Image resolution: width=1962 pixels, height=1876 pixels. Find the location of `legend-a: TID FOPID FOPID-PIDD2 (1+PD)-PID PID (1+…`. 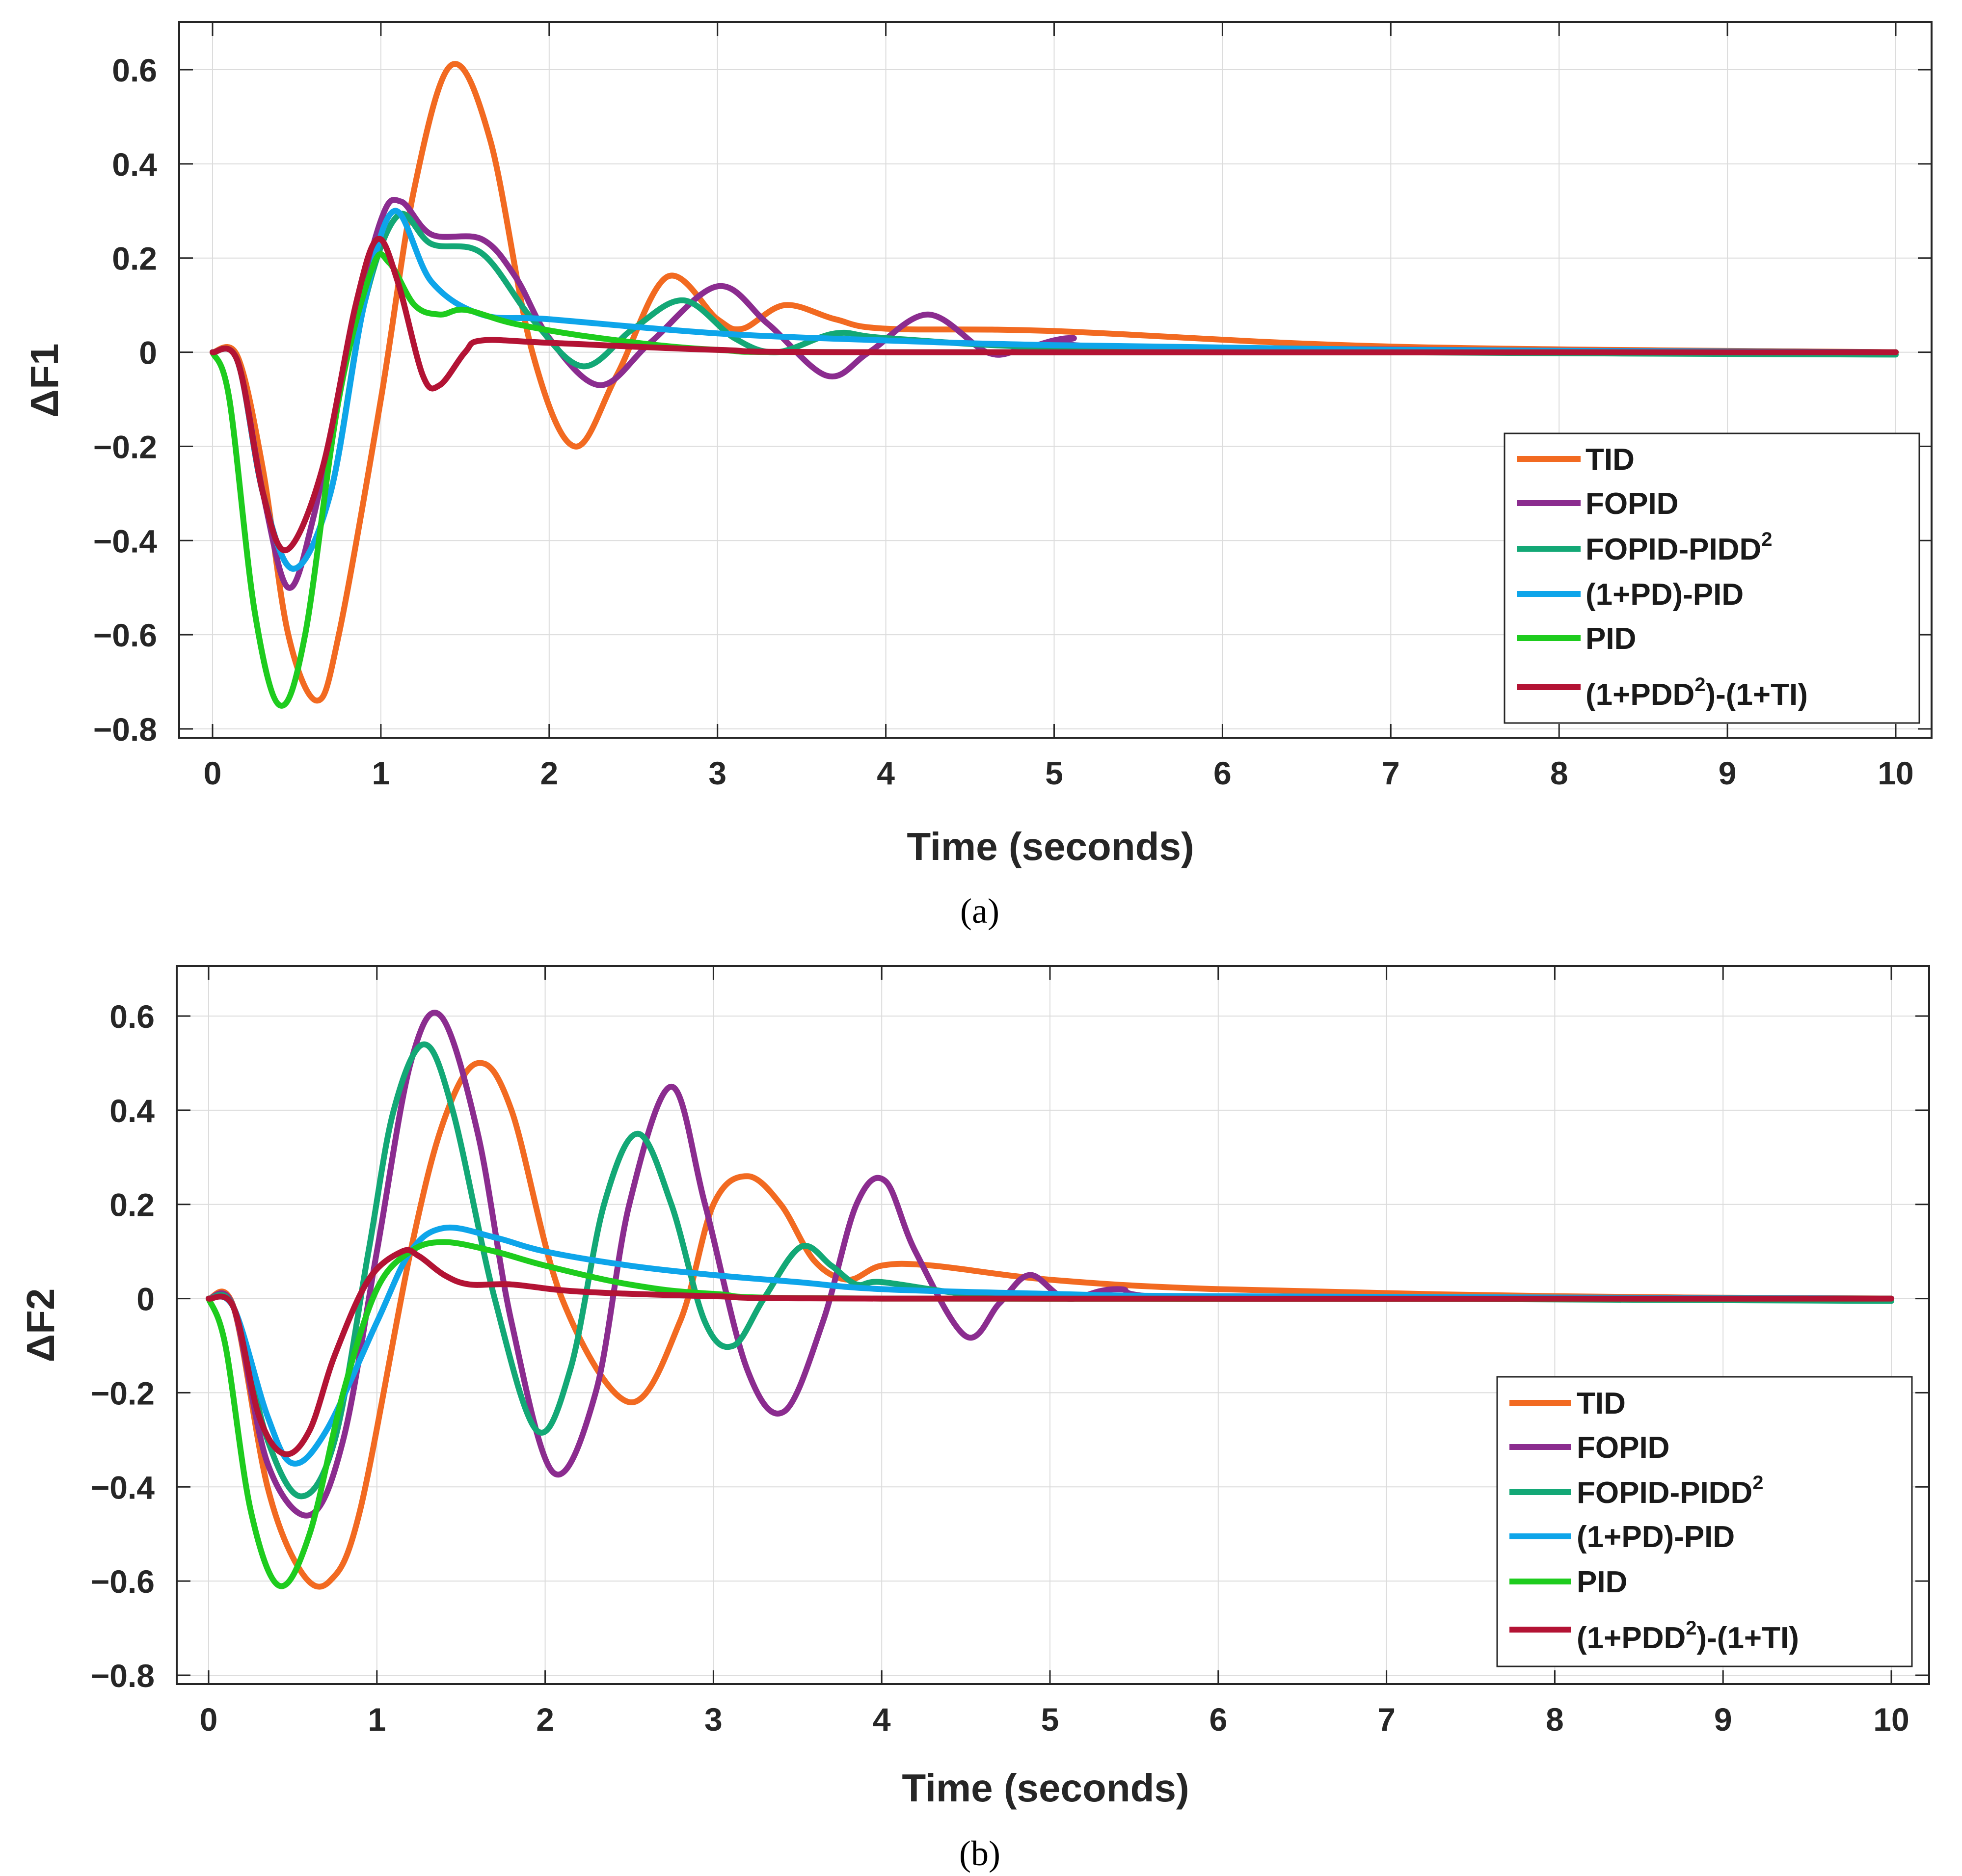

legend-a: TID FOPID FOPID-PIDD2 (1+PD)-PID PID (1+… is located at coordinates (1712, 578).